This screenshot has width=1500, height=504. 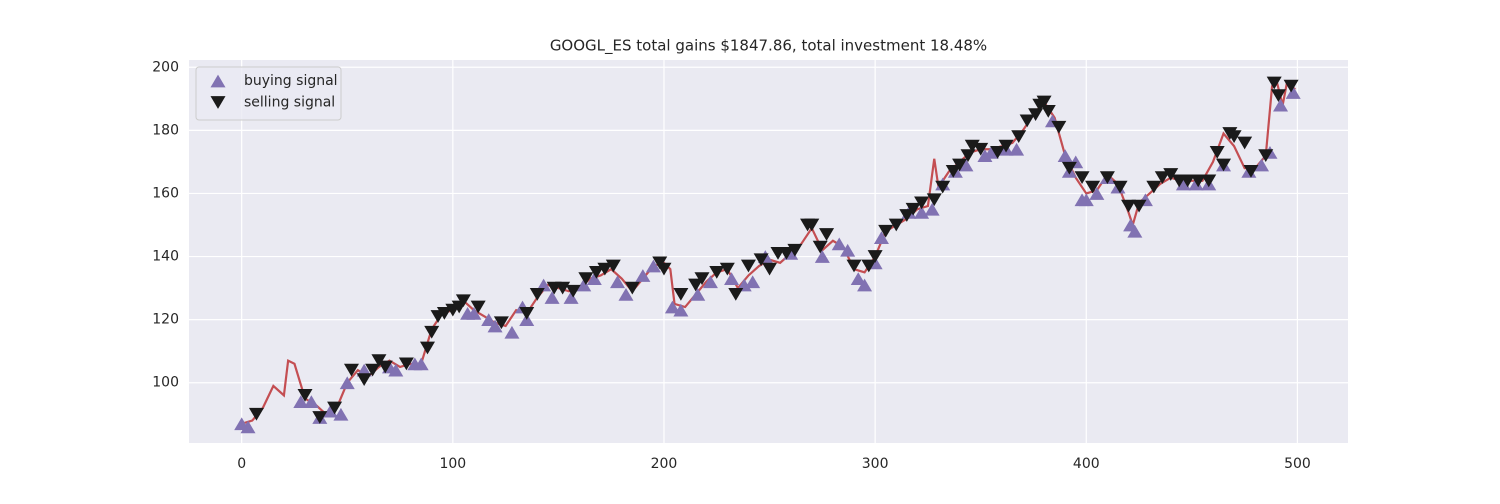 What do you see at coordinates (165, 383) in the screenshot?
I see `y-tick-label: 100` at bounding box center [165, 383].